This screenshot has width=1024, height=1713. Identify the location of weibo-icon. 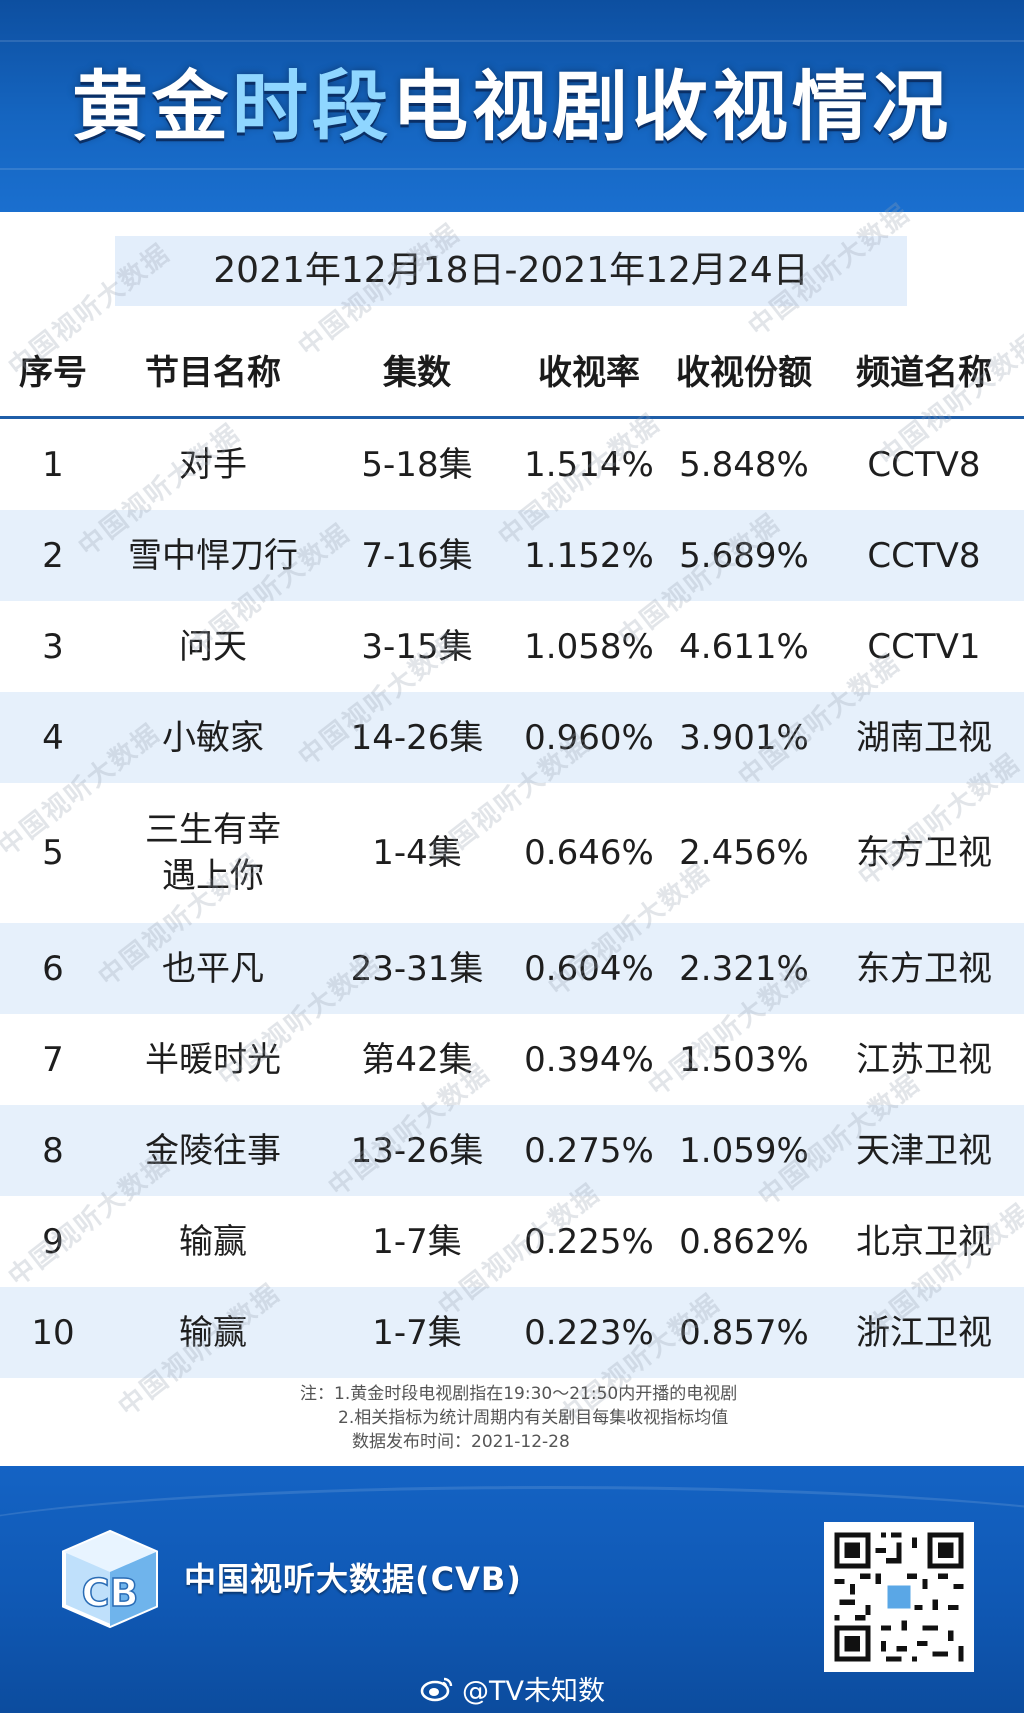
(436, 1689).